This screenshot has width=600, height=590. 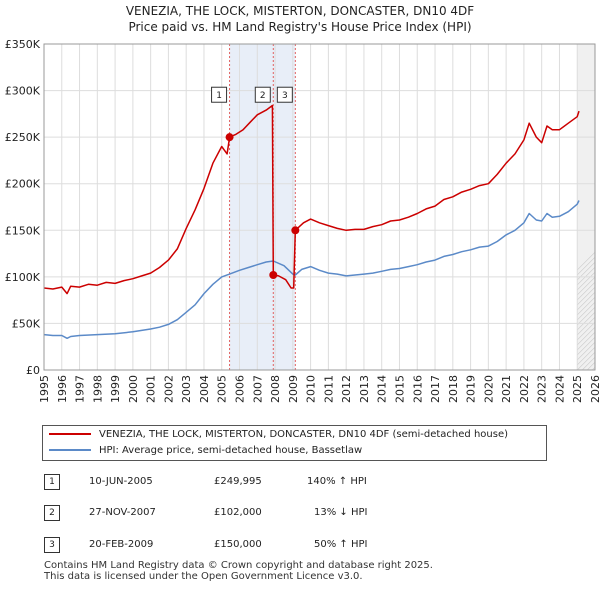 What do you see at coordinates (341, 512) in the screenshot?
I see `transaction-hpi: 13% ↓ HPI` at bounding box center [341, 512].